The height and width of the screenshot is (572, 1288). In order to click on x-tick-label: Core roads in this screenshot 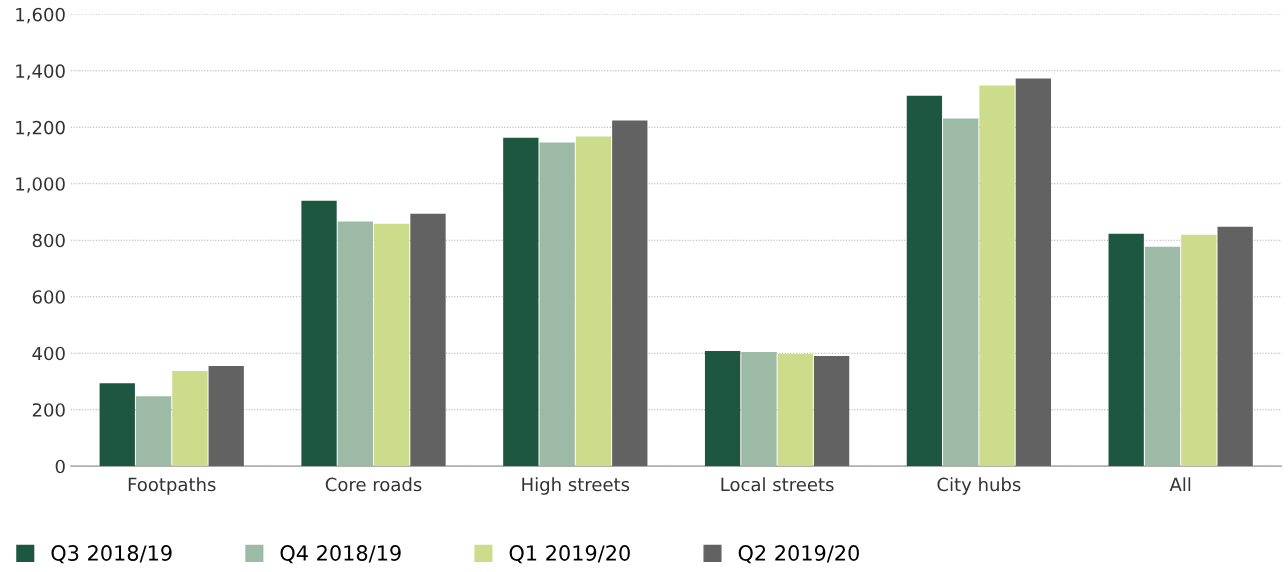, I will do `click(373, 484)`.